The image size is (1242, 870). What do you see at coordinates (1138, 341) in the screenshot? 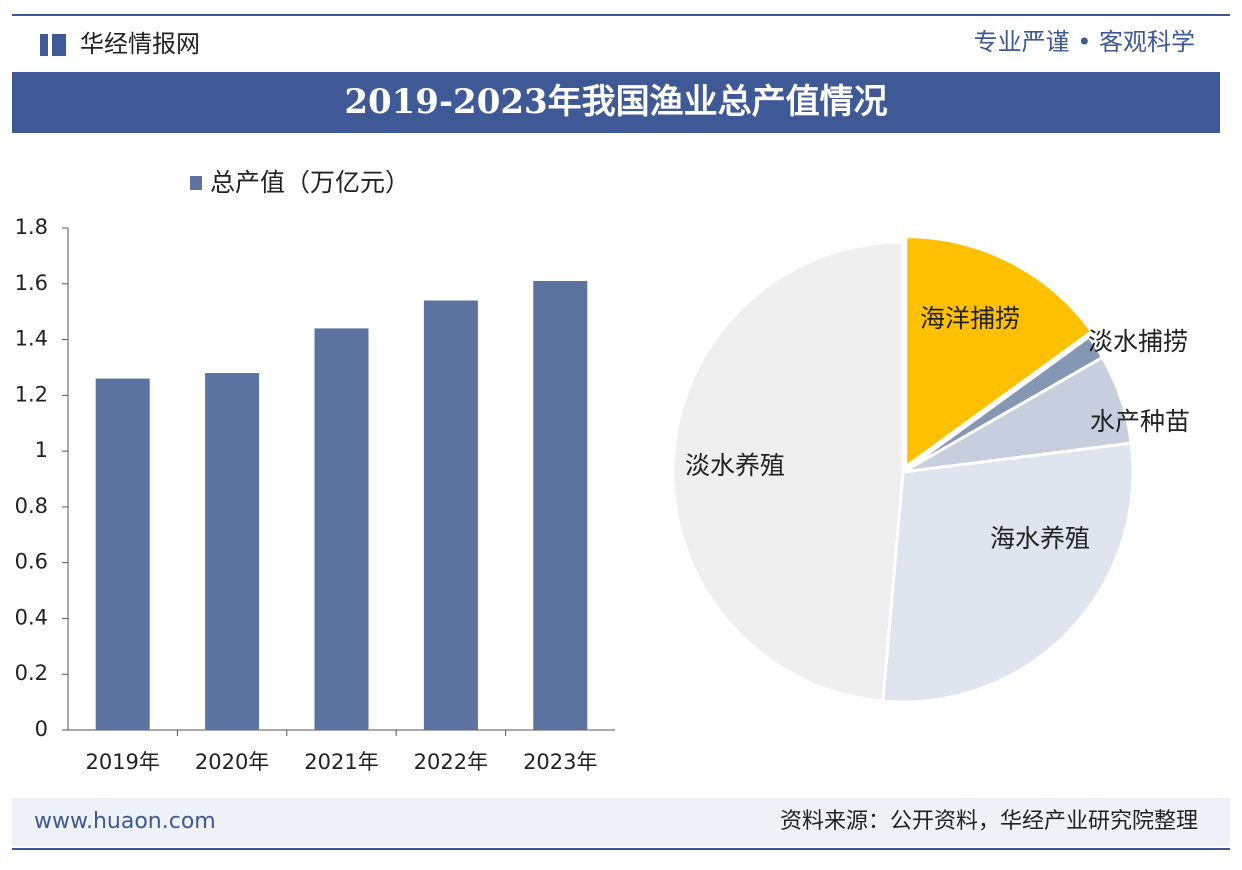
I see `slice-label: 淡水捕捞` at bounding box center [1138, 341].